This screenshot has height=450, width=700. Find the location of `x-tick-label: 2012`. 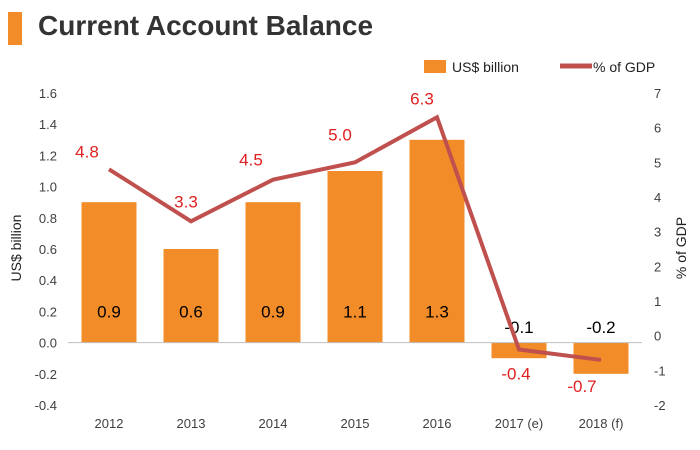

x-tick-label: 2012 is located at coordinates (109, 423).